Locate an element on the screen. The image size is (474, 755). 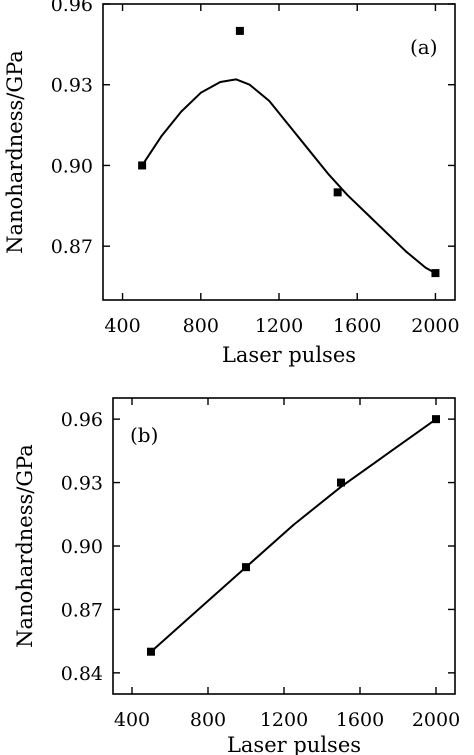
panel-label: (b) is located at coordinates (144, 435).